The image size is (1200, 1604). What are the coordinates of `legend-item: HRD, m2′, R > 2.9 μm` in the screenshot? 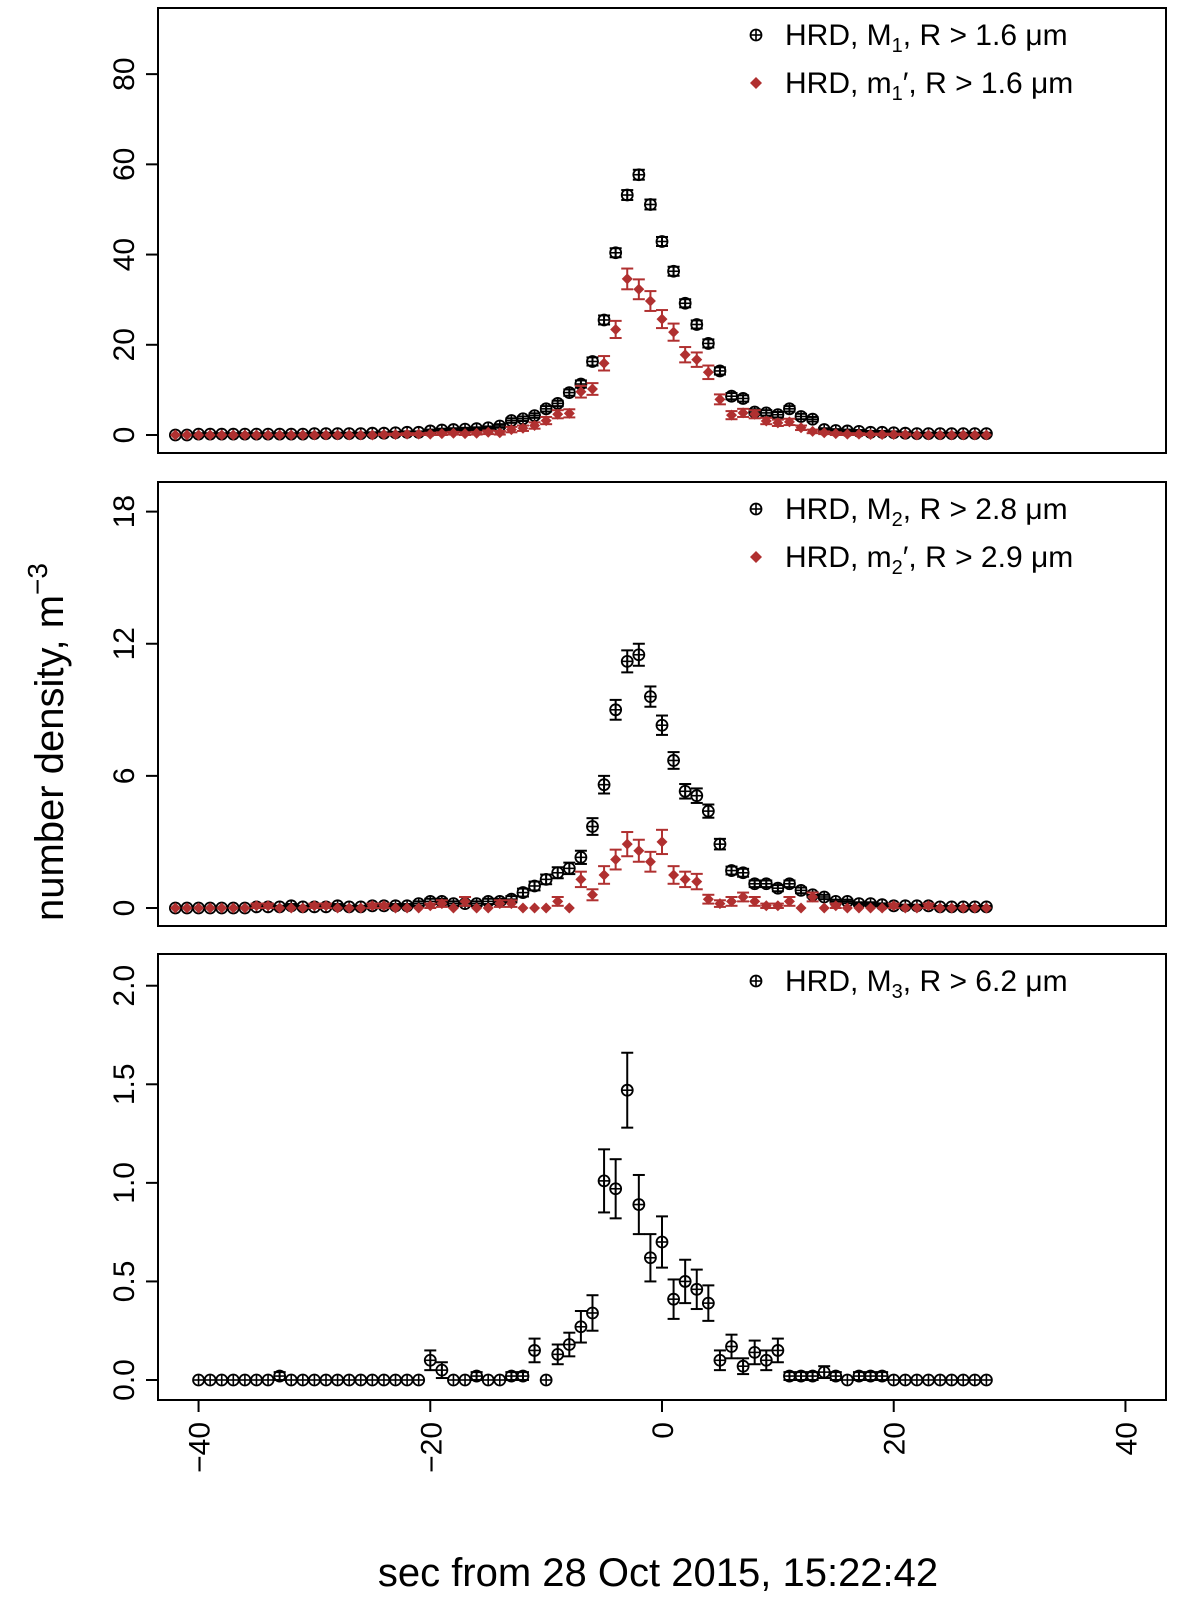 It's located at (911, 560).